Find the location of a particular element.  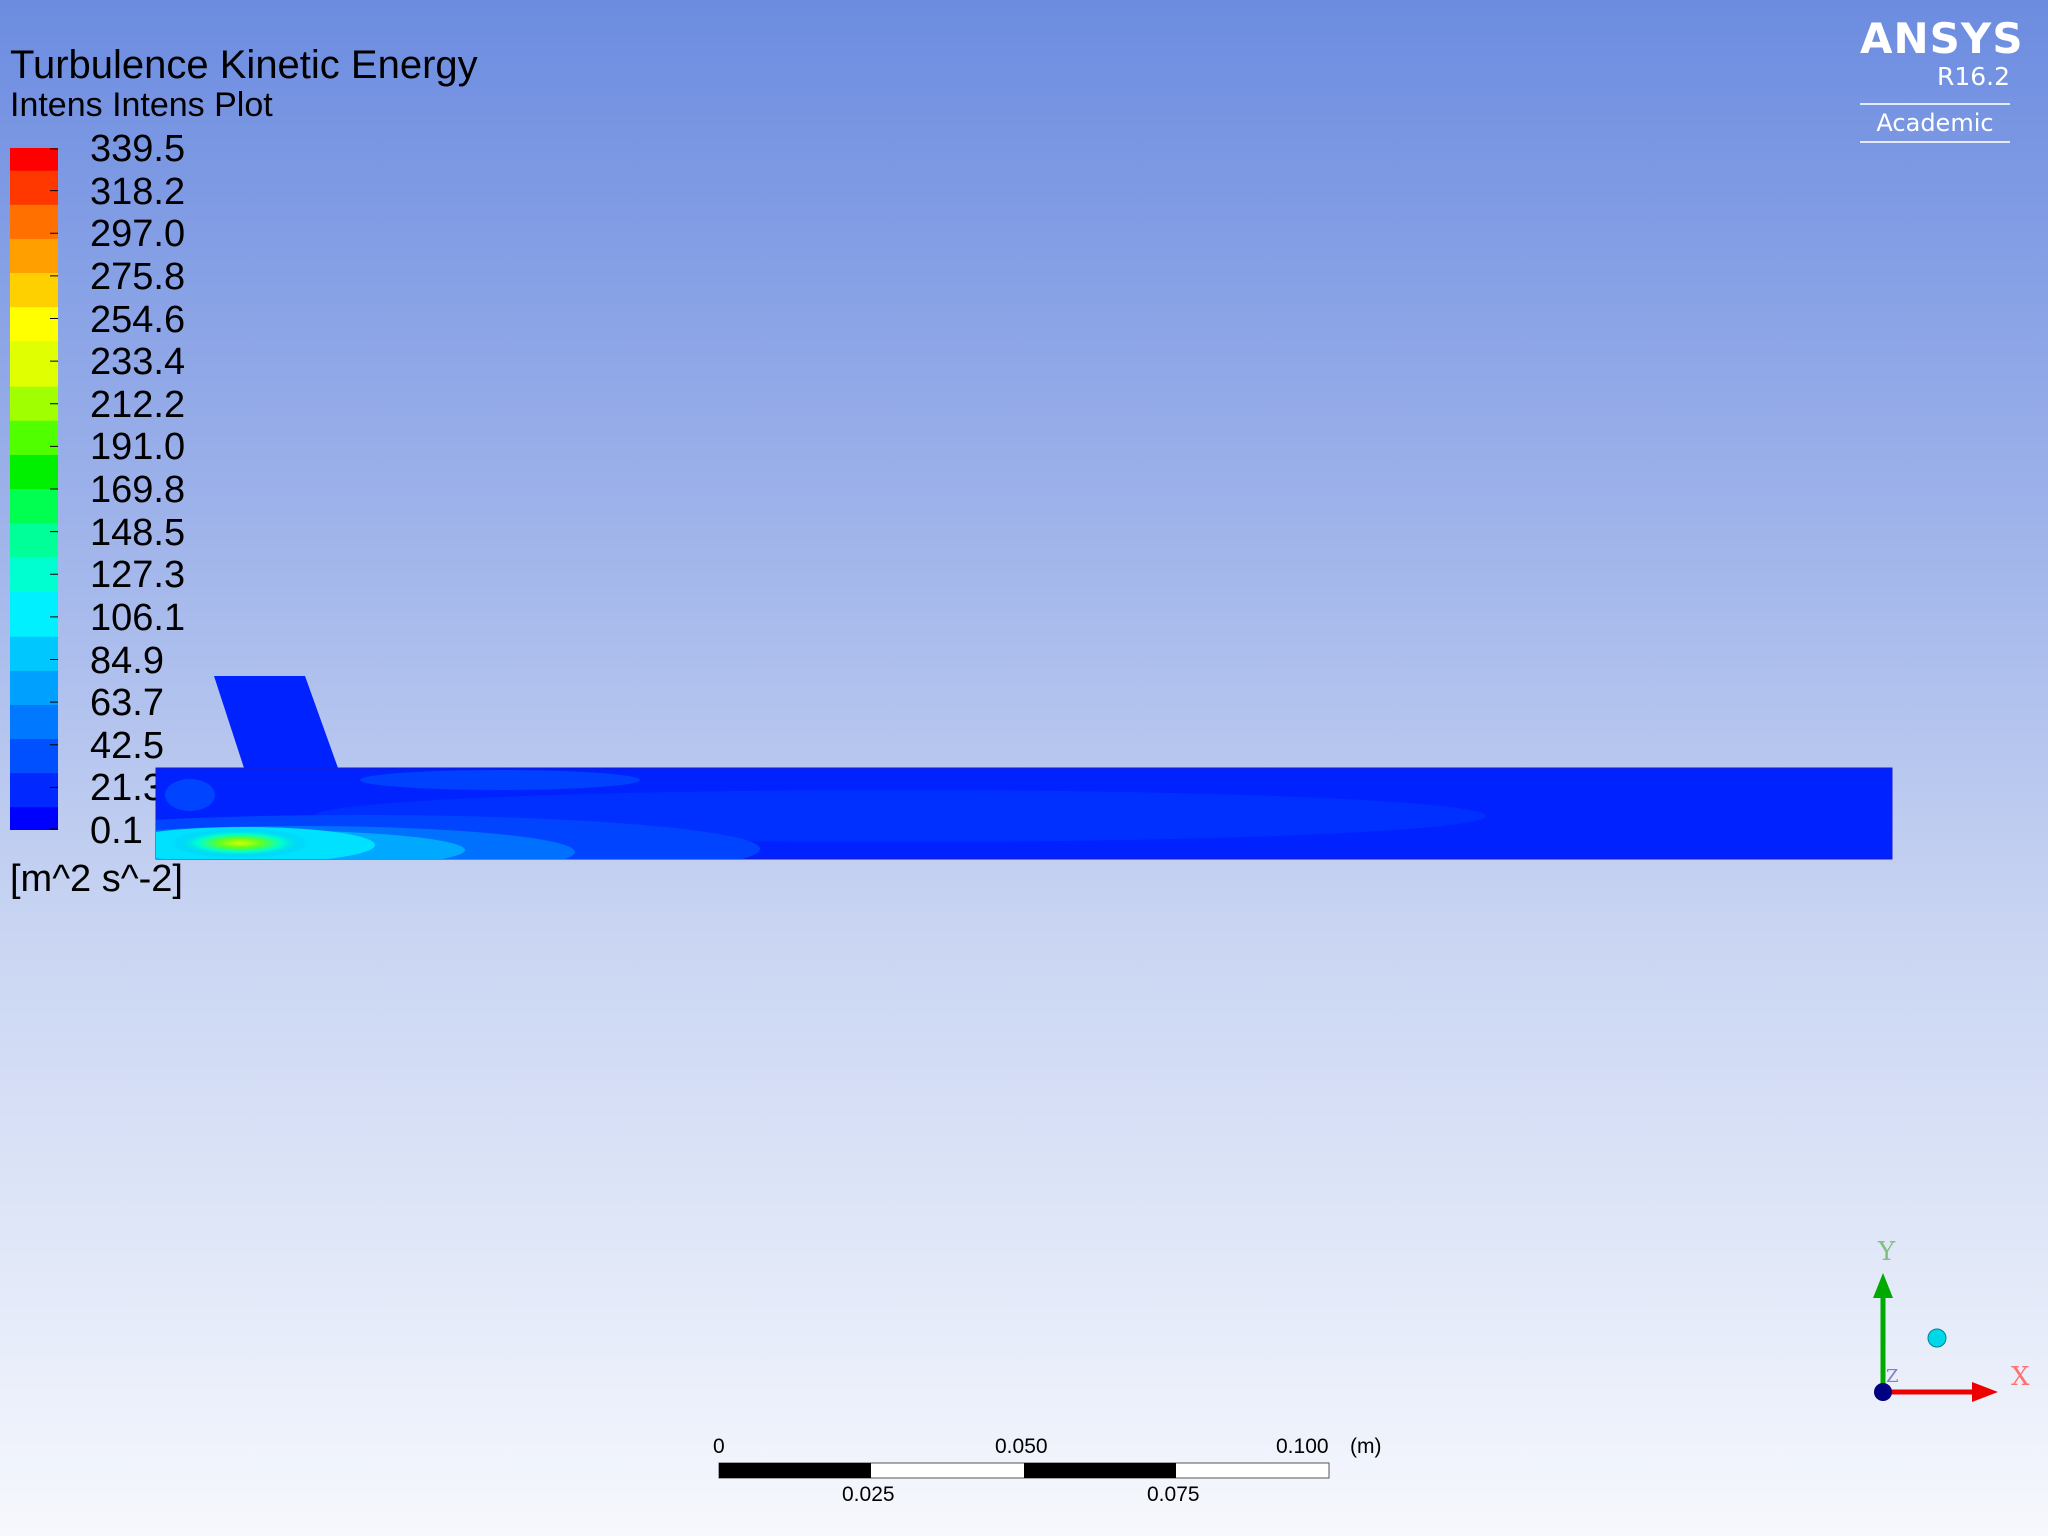

legend-tick-label: 127.3 is located at coordinates (138, 575).